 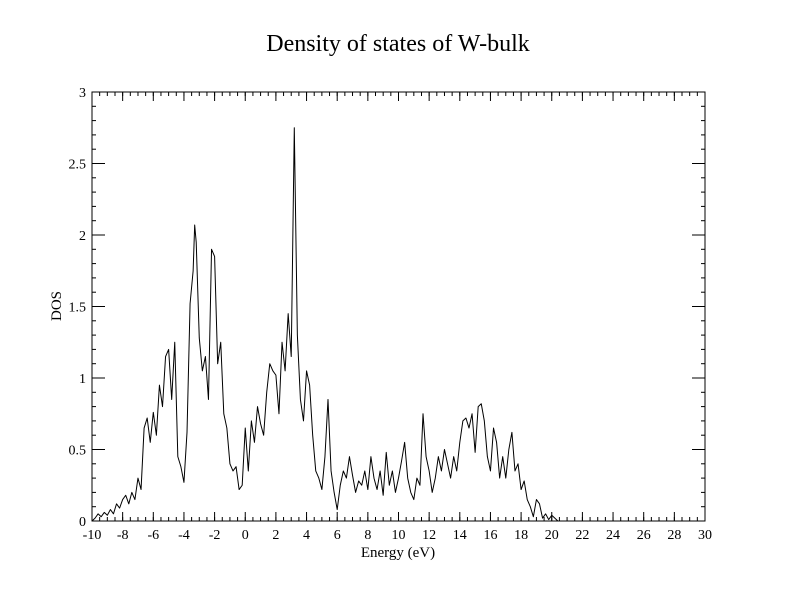 I want to click on x-tick-label: -4, so click(x=184, y=535).